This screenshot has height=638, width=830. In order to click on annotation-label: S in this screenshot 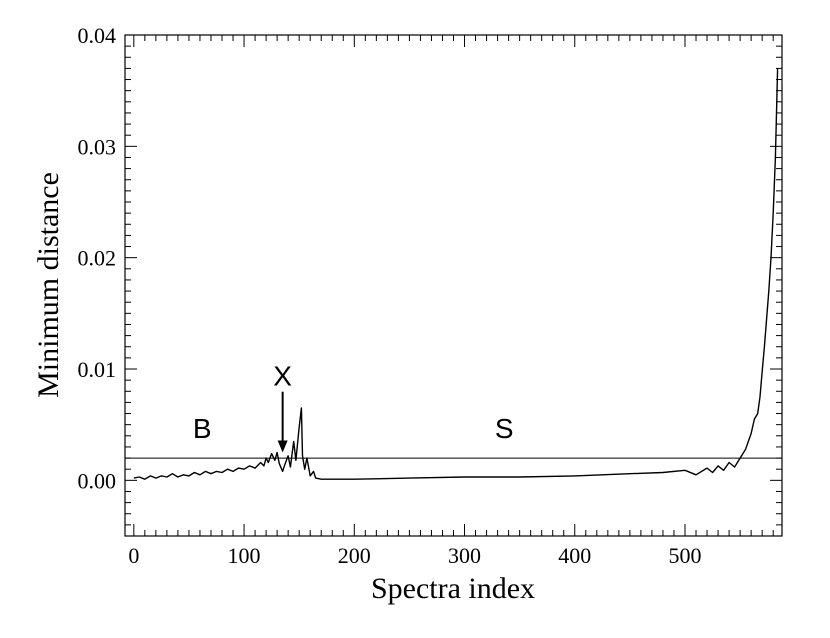, I will do `click(504, 428)`.